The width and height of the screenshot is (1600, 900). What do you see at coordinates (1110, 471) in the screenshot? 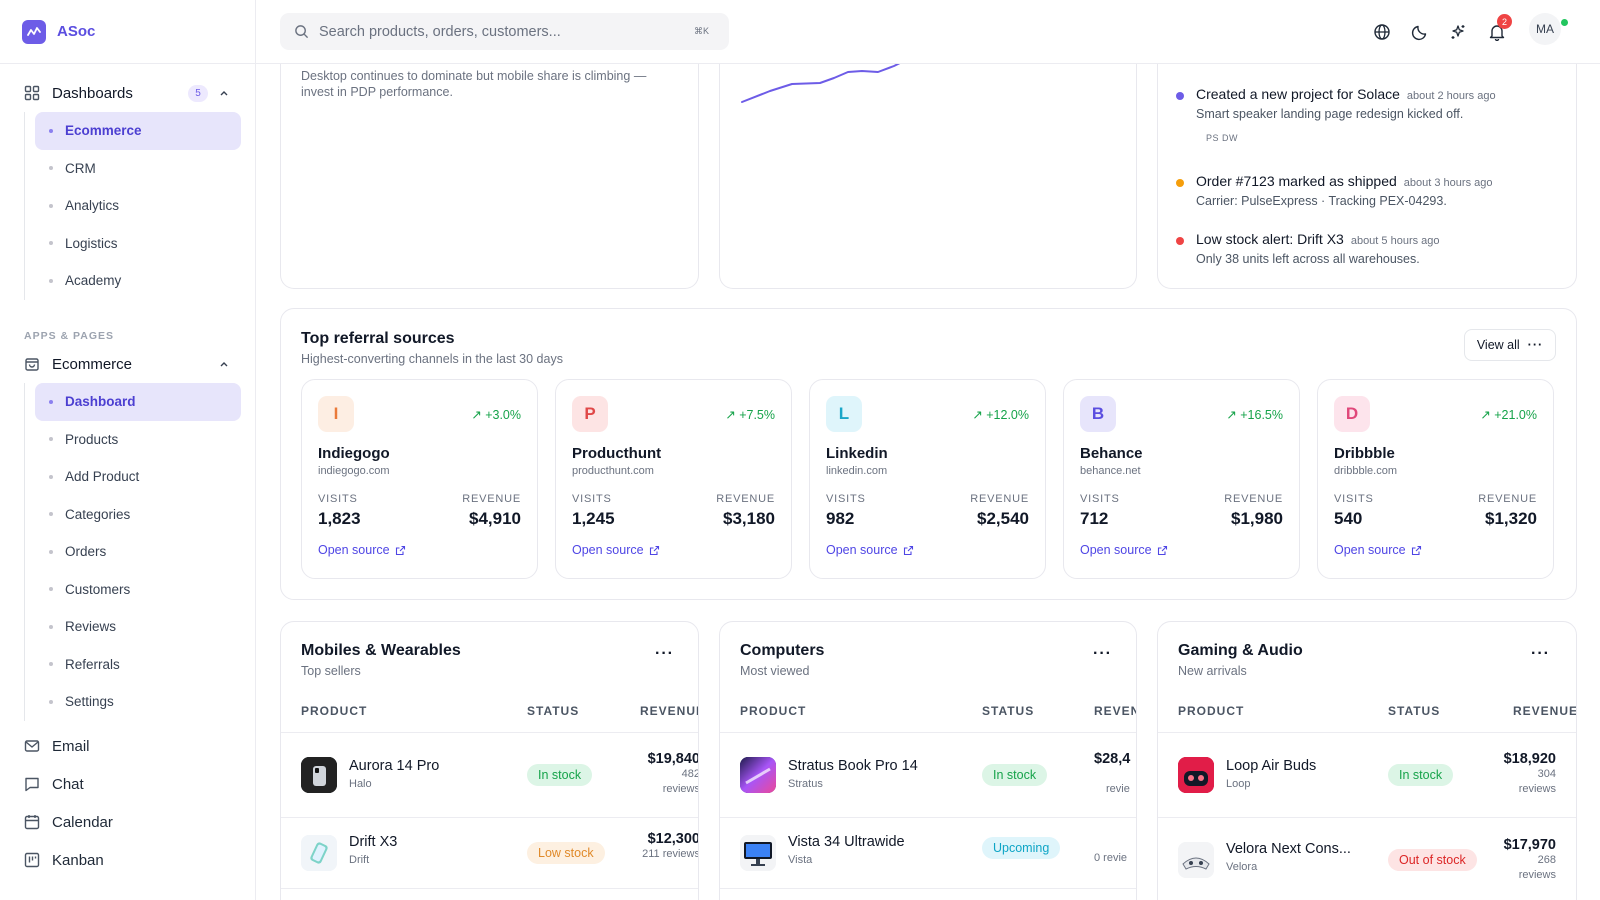
I see `source-domain: behance.net` at bounding box center [1110, 471].